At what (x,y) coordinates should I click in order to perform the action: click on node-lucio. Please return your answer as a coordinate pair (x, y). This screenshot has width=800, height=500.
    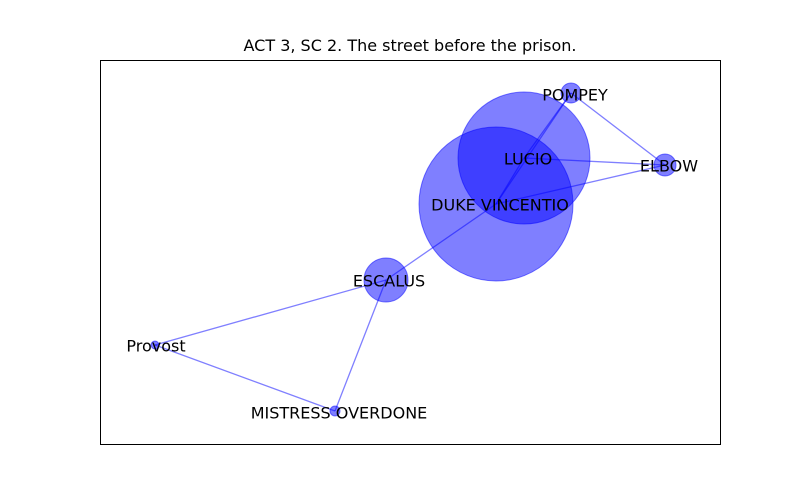
    Looking at the image, I should click on (524, 158).